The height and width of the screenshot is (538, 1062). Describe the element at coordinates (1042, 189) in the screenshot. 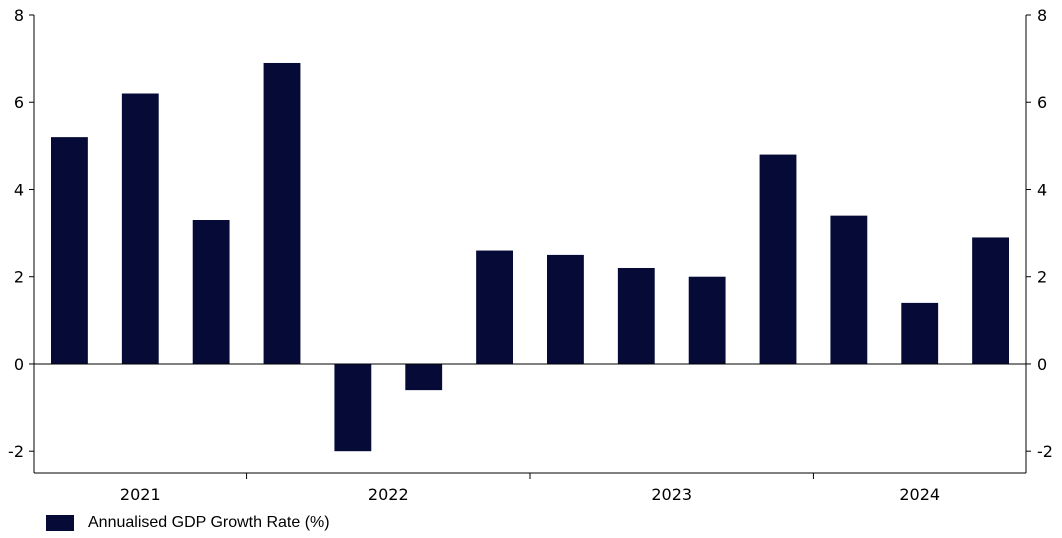

I see `y-tick-label-right: 4` at that location.